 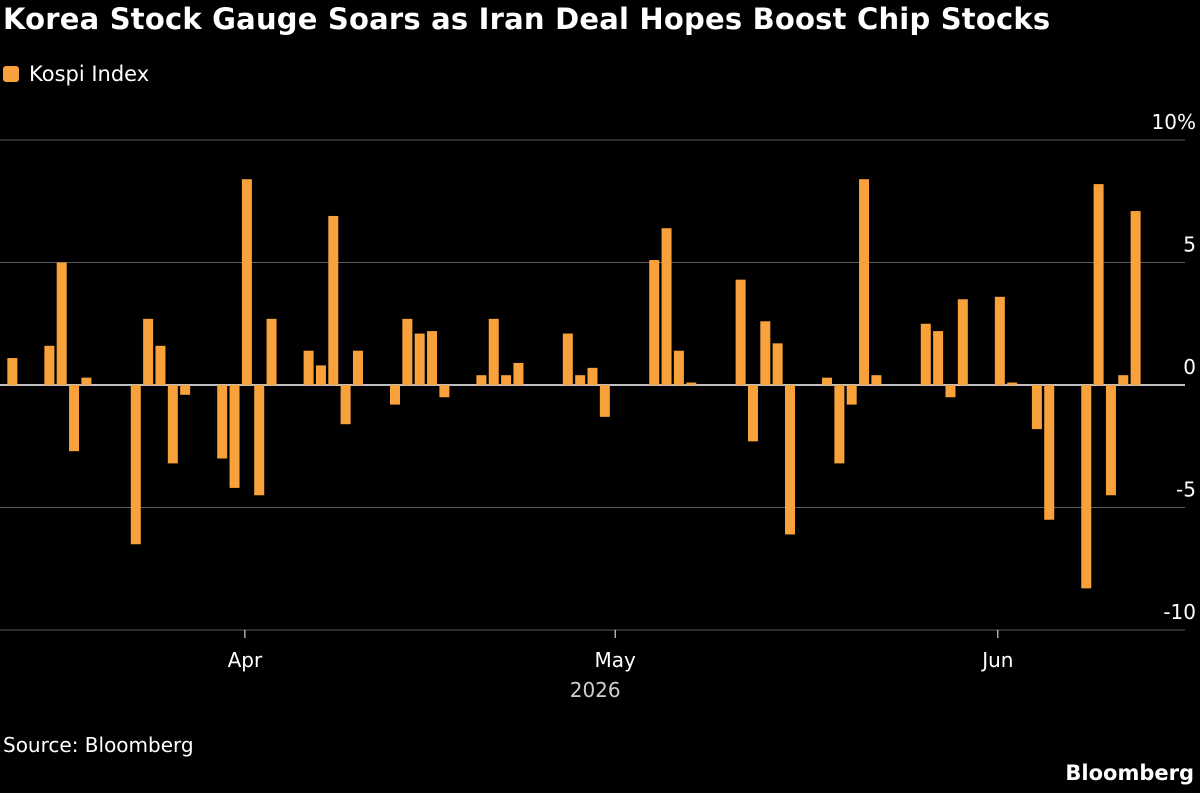 I want to click on y-tick-label: -10, so click(x=1179, y=612).